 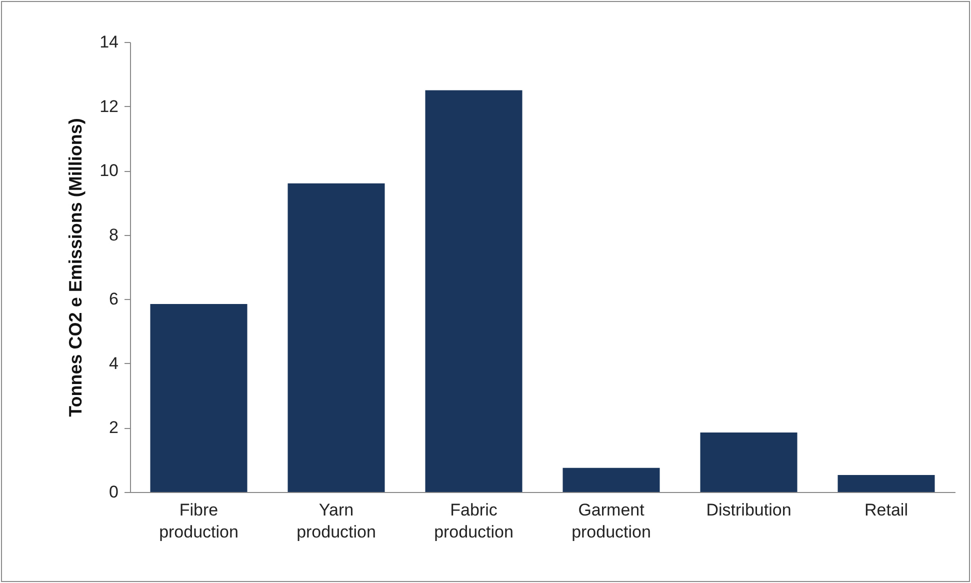 What do you see at coordinates (198, 521) in the screenshot?
I see `x-tick-label: Fibre production` at bounding box center [198, 521].